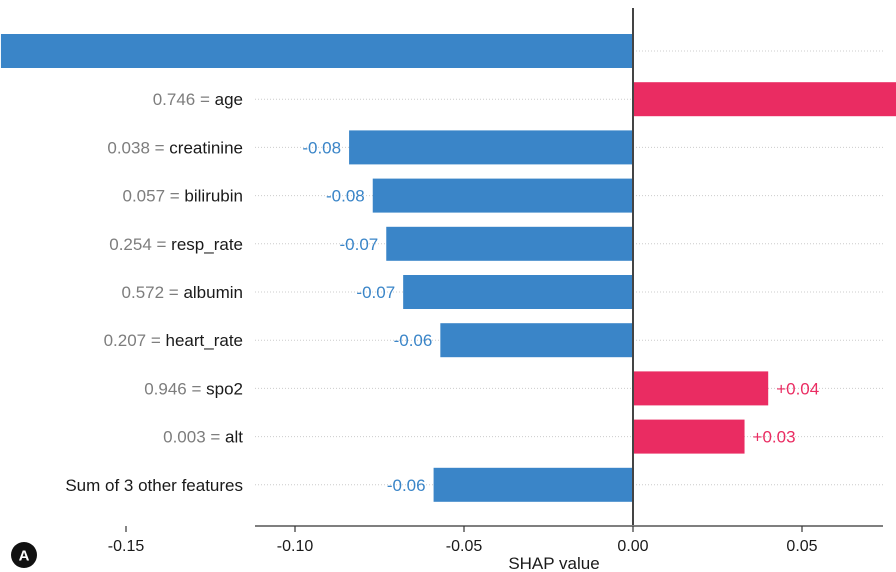 The width and height of the screenshot is (896, 572). Describe the element at coordinates (801, 546) in the screenshot. I see `x-tick-label: 0.05` at that location.